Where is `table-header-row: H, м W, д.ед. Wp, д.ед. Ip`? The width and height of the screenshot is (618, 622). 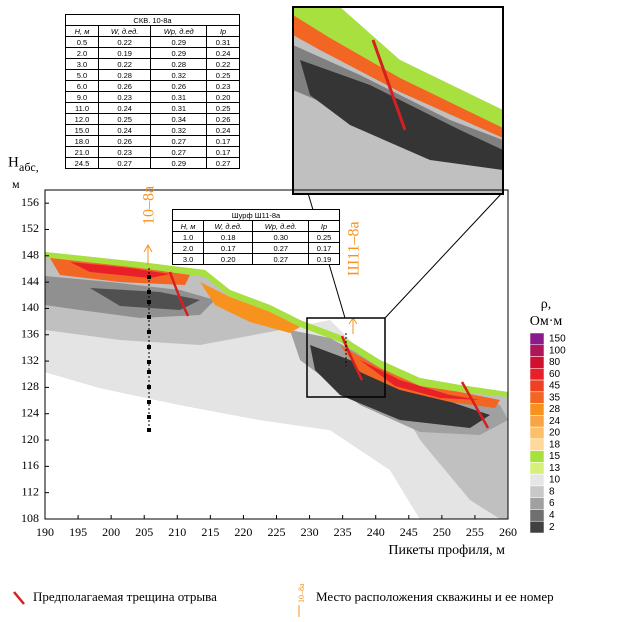
table-header-row: H, м W, д.ед. Wp, д.ед. Ip is located at coordinates (255, 226).